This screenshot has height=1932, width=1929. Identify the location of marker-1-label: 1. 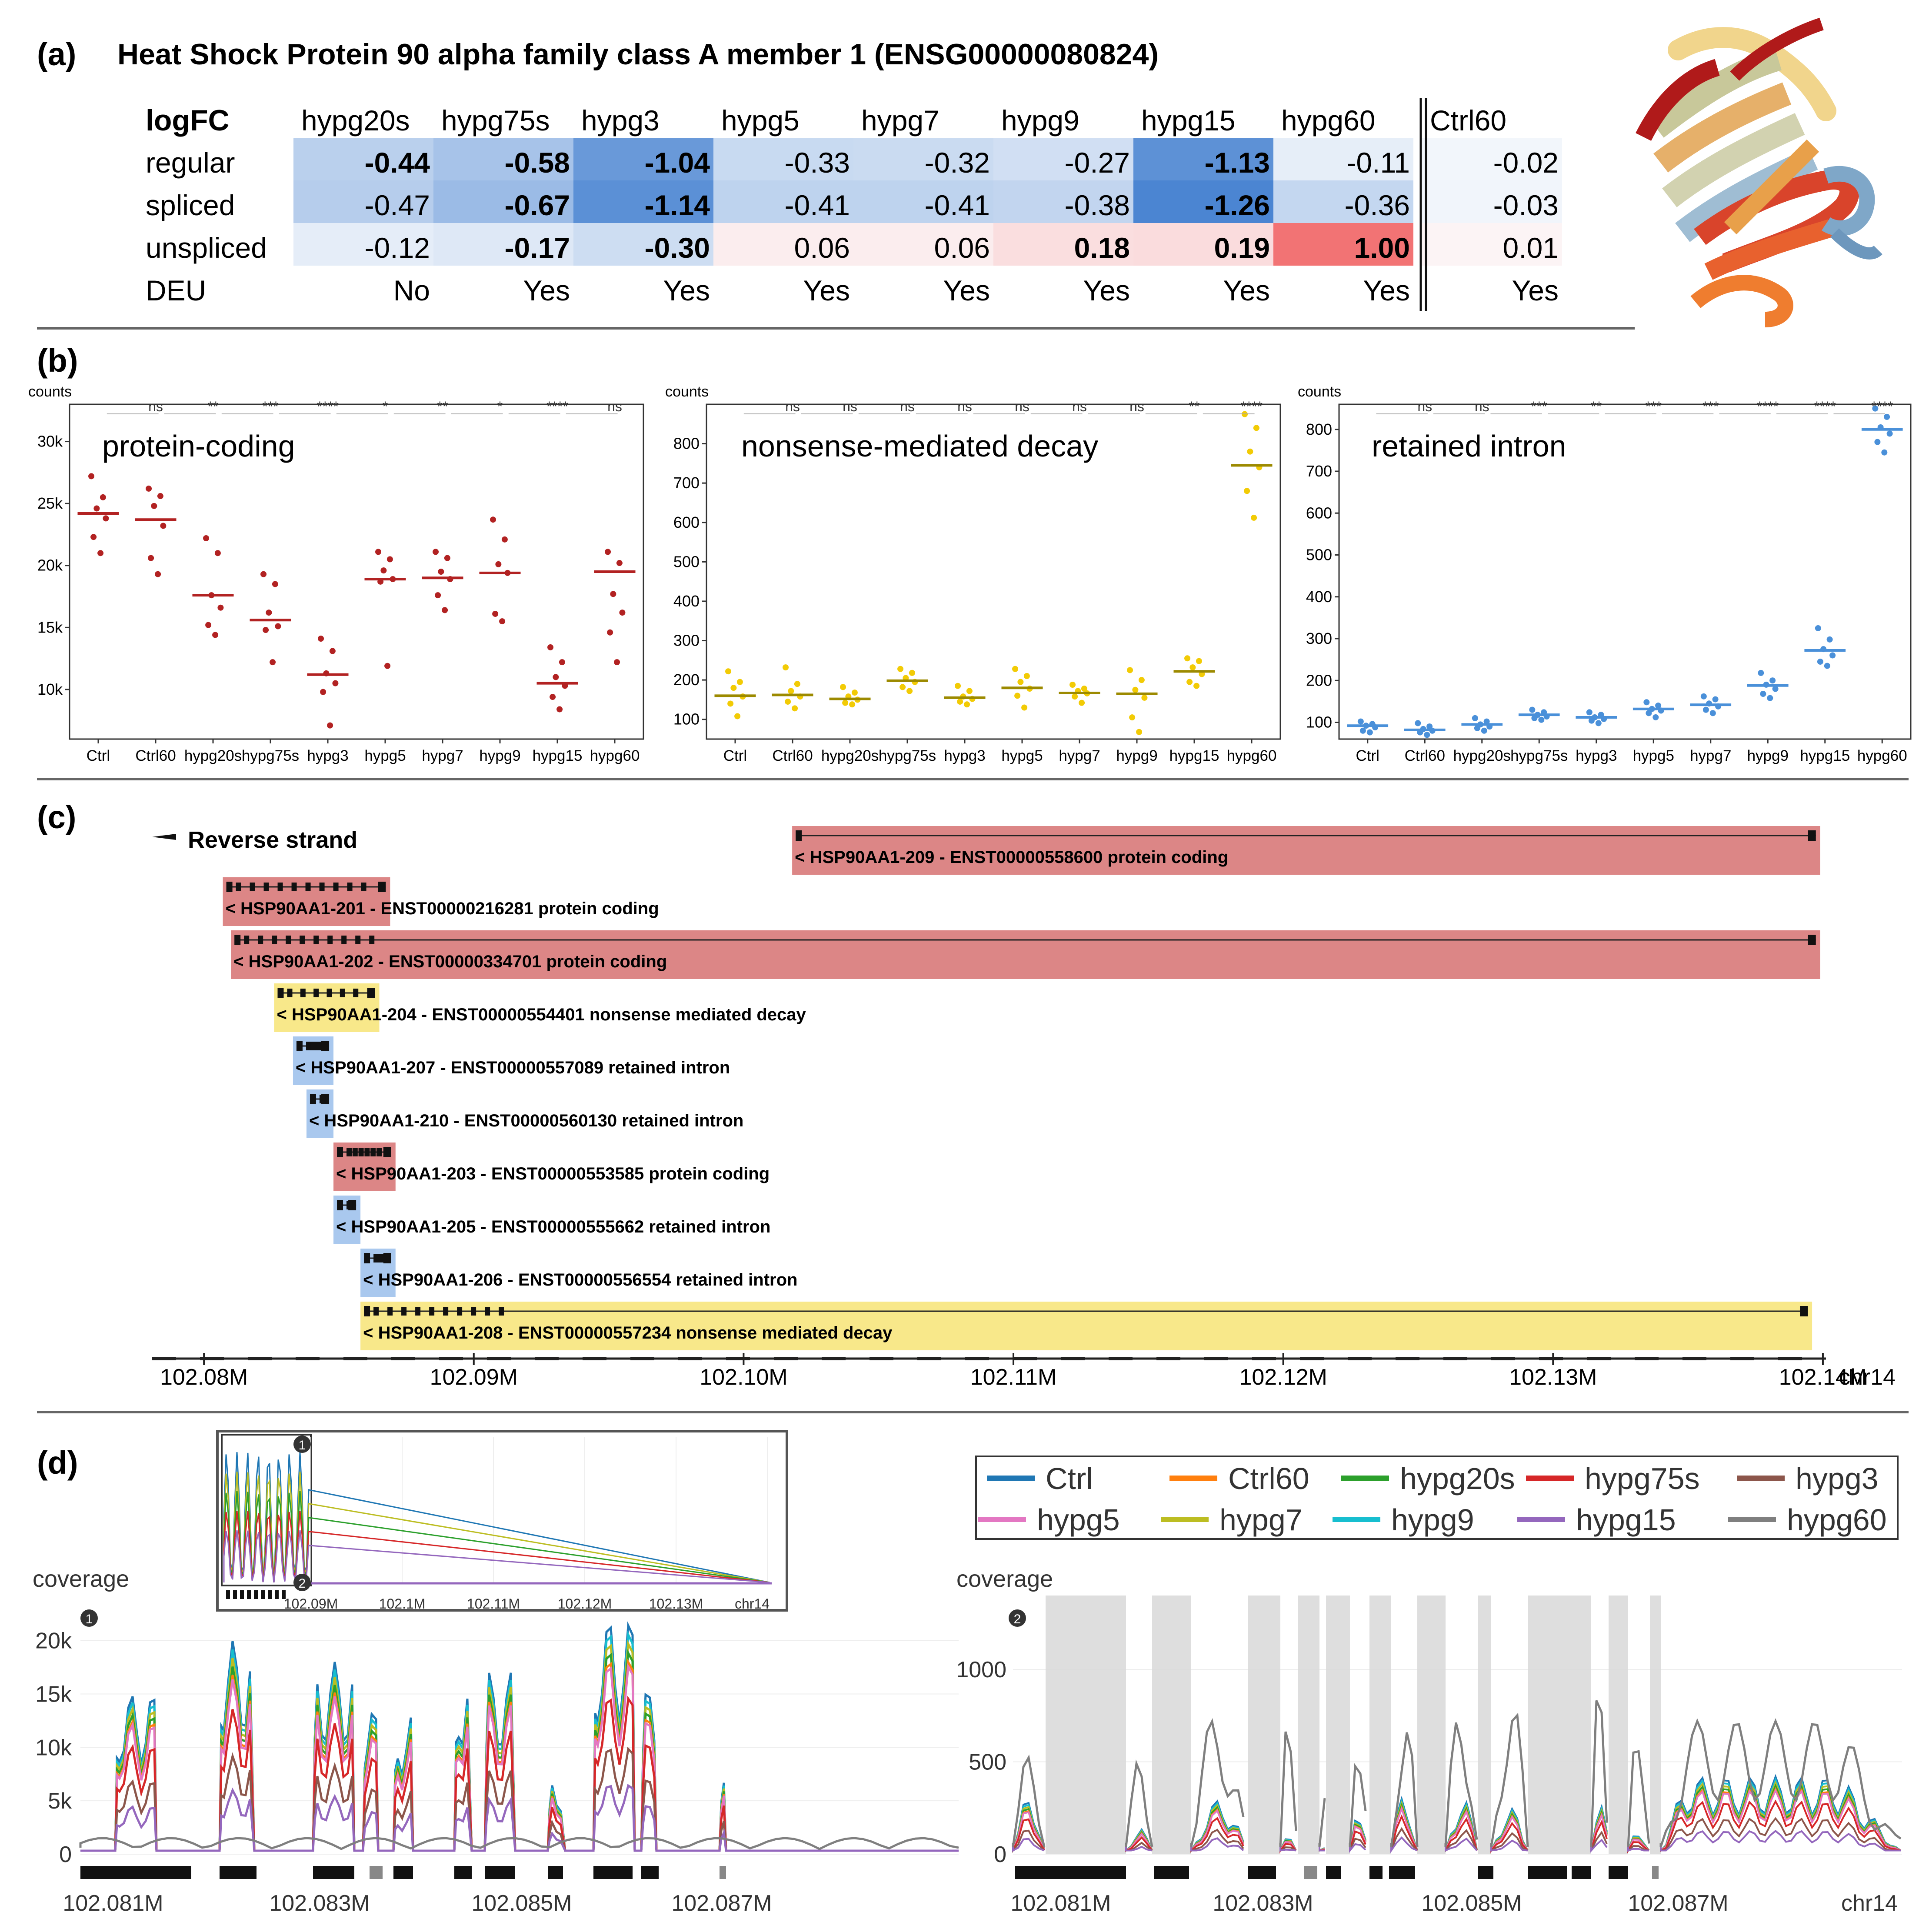
(302, 1445).